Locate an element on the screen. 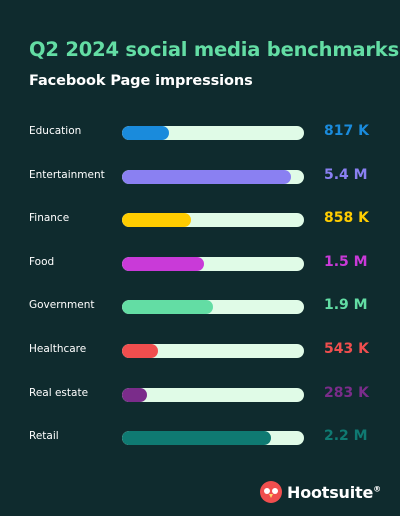  bar-row: Retail 2.2 M is located at coordinates (200, 438).